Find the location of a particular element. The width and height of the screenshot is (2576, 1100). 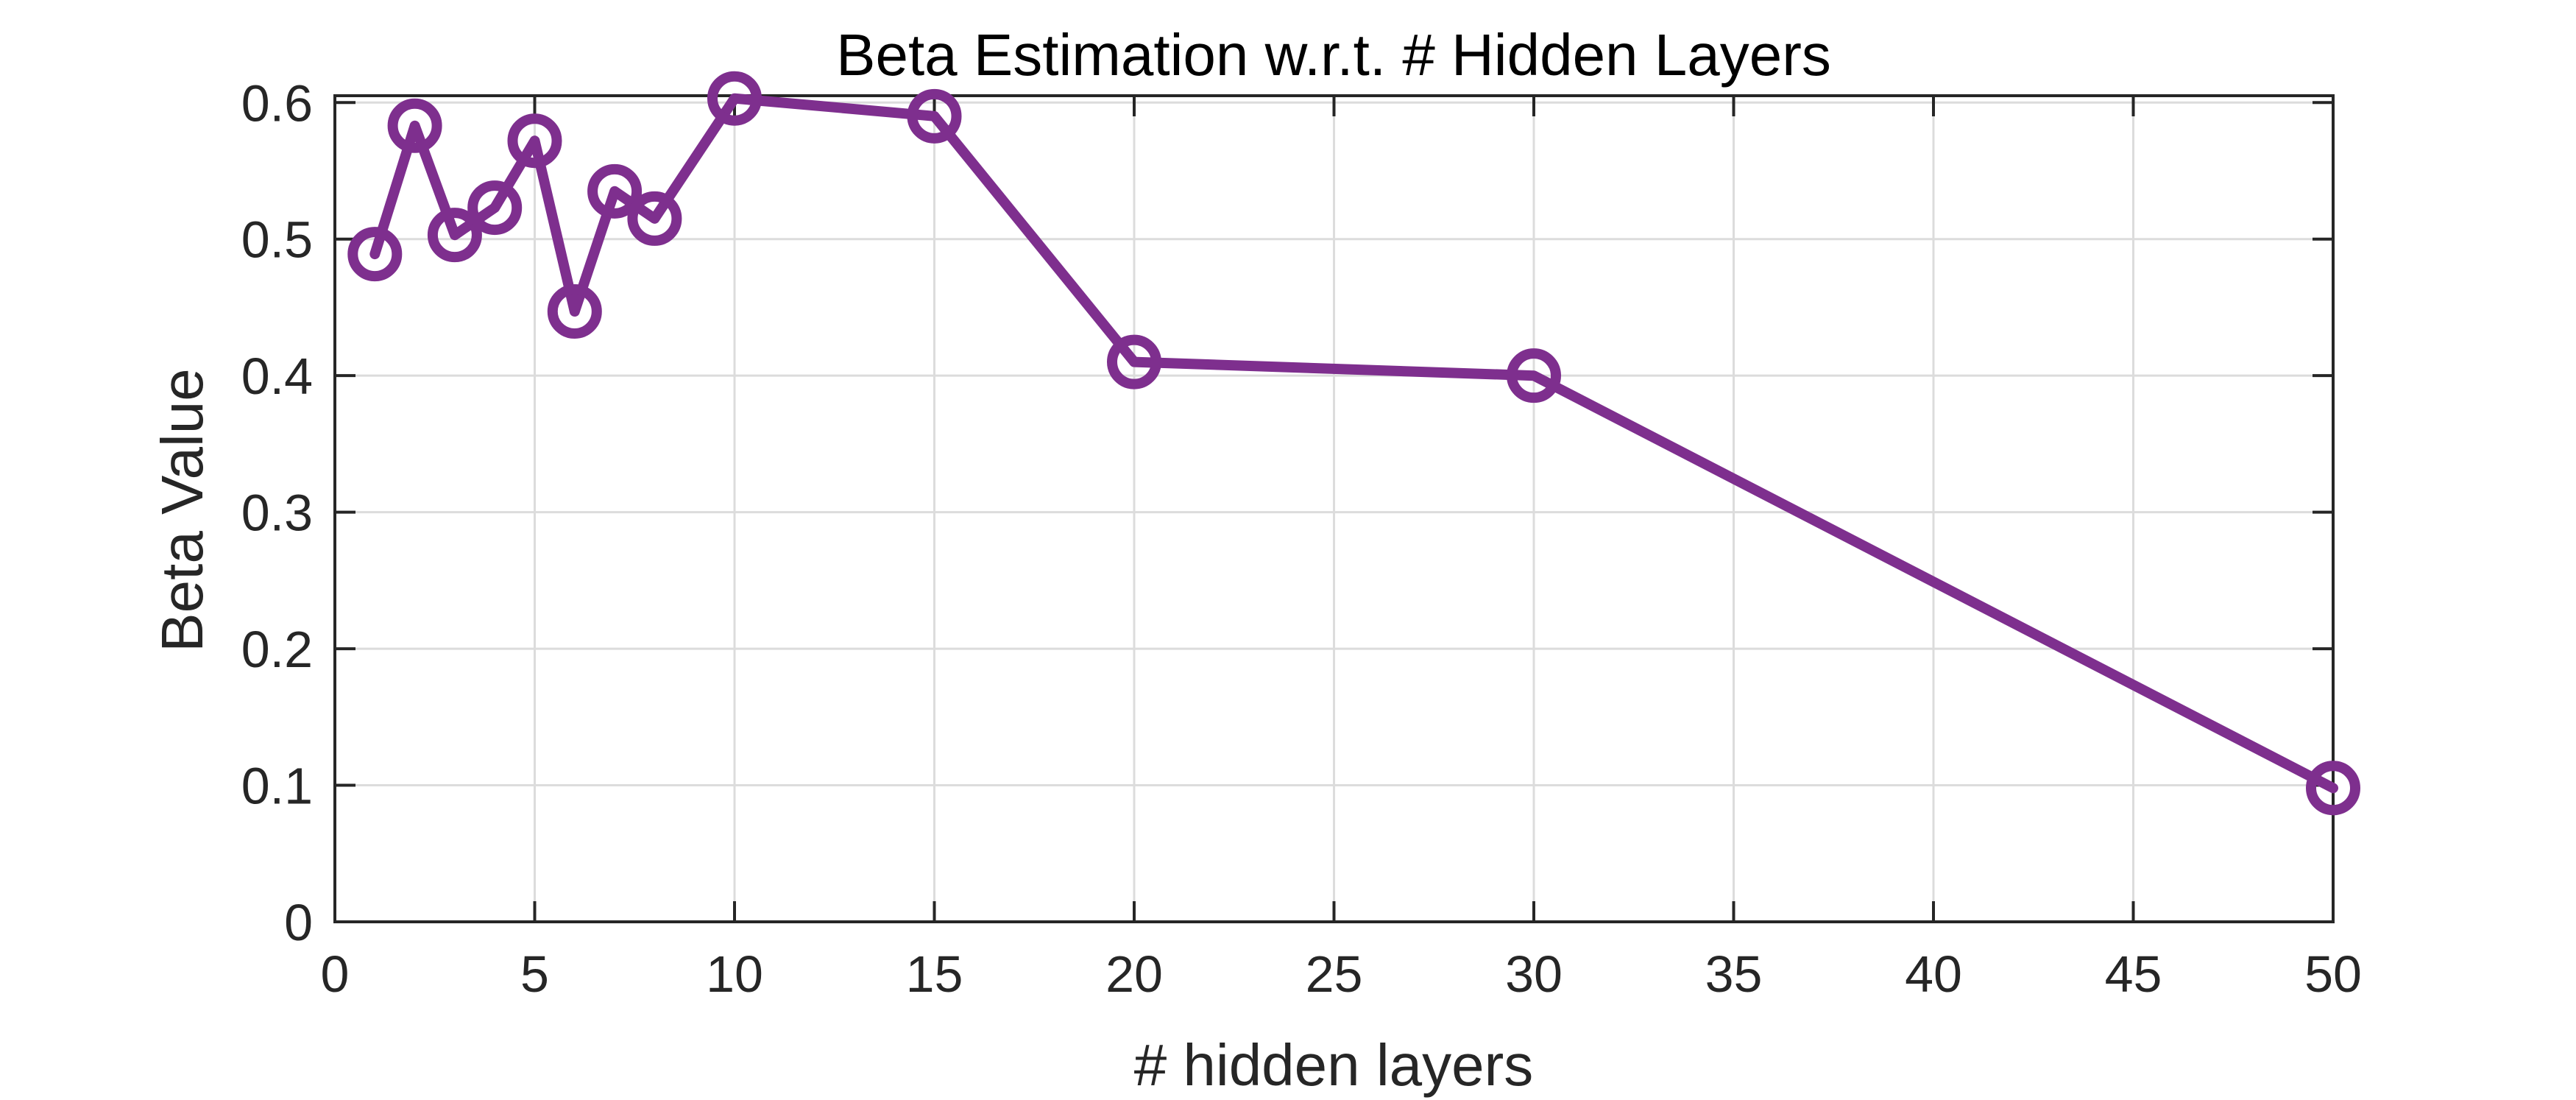

x-tick-label: 0 is located at coordinates (335, 974).